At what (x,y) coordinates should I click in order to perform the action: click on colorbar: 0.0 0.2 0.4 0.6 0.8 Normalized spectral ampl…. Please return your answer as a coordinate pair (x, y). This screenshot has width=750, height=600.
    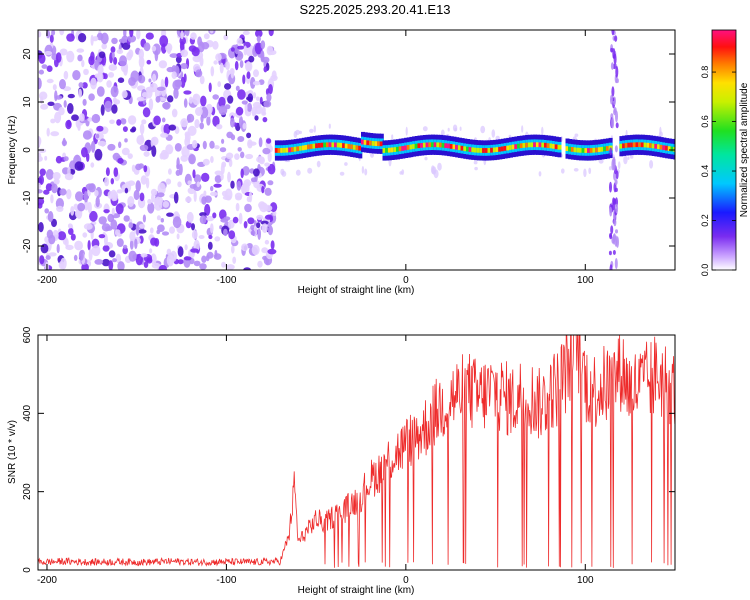
    Looking at the image, I should click on (725, 152).